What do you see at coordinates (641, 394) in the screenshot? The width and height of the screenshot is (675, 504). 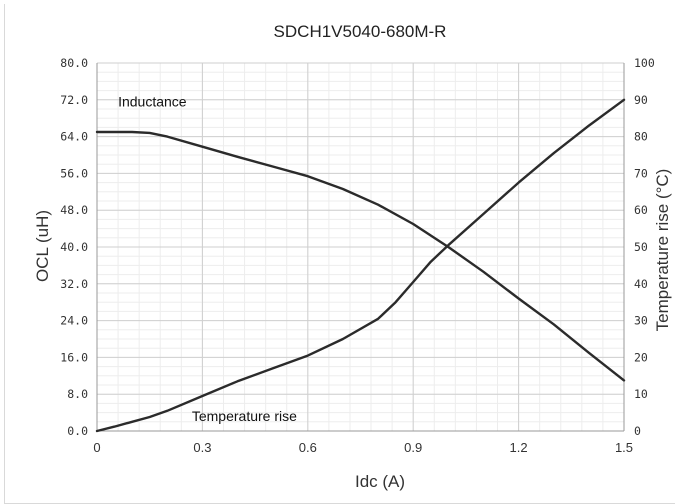 I see `y2-tick-label: 10` at bounding box center [641, 394].